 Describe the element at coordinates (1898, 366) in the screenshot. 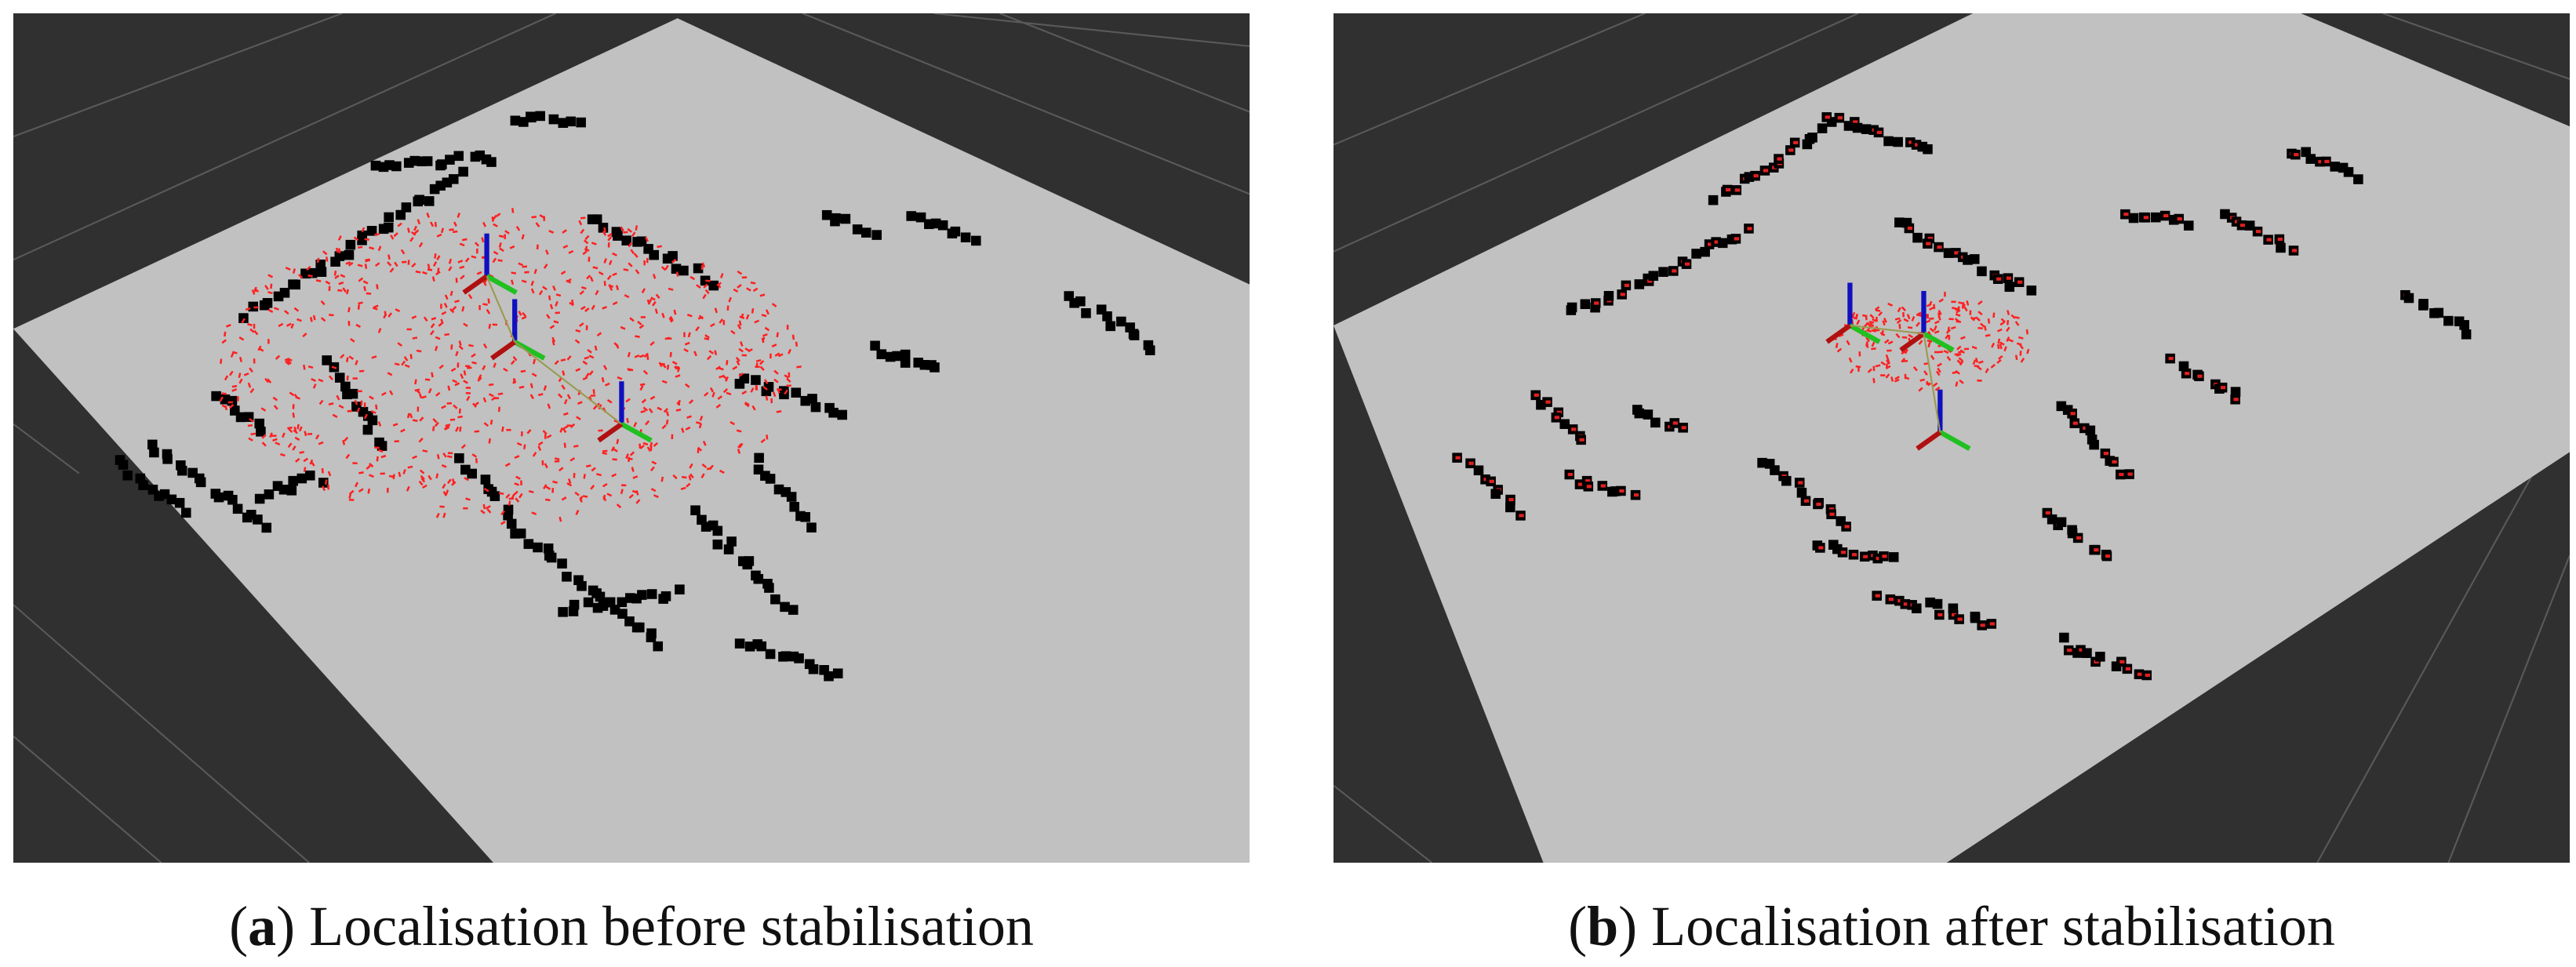

I see `pose-axes` at that location.